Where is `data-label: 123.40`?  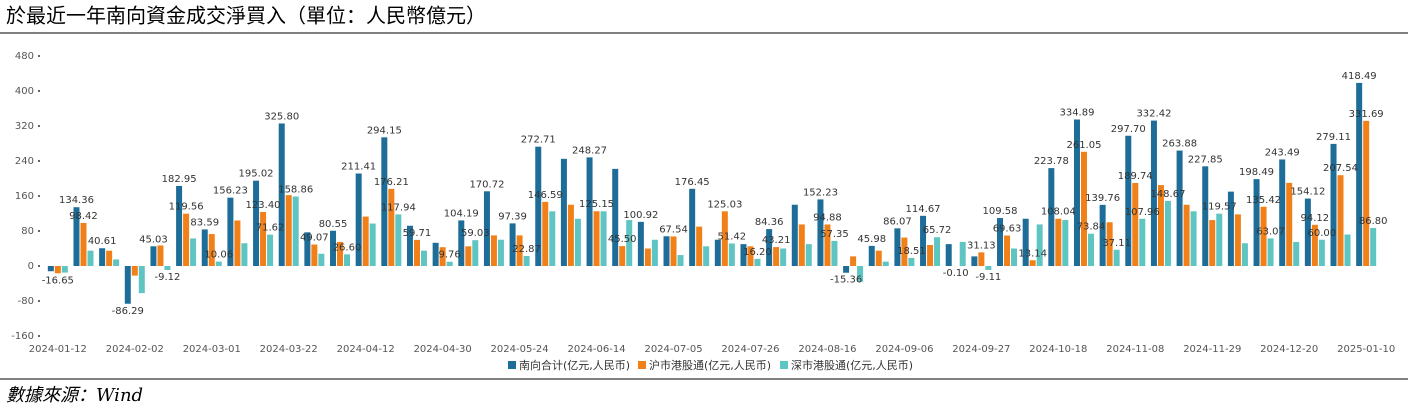
data-label: 123.40 is located at coordinates (263, 205).